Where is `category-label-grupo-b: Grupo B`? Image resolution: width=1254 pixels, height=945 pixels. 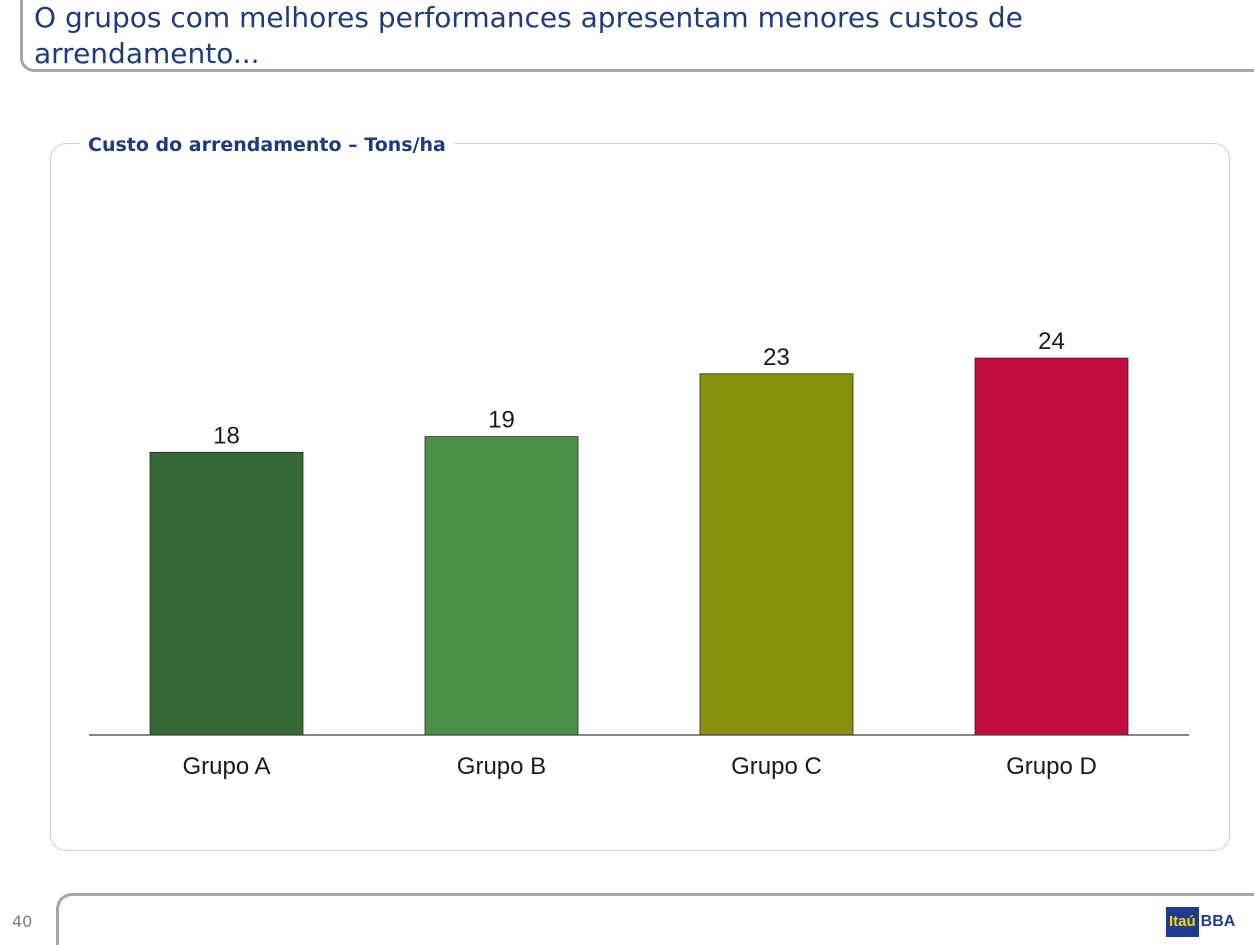 category-label-grupo-b: Grupo B is located at coordinates (501, 766).